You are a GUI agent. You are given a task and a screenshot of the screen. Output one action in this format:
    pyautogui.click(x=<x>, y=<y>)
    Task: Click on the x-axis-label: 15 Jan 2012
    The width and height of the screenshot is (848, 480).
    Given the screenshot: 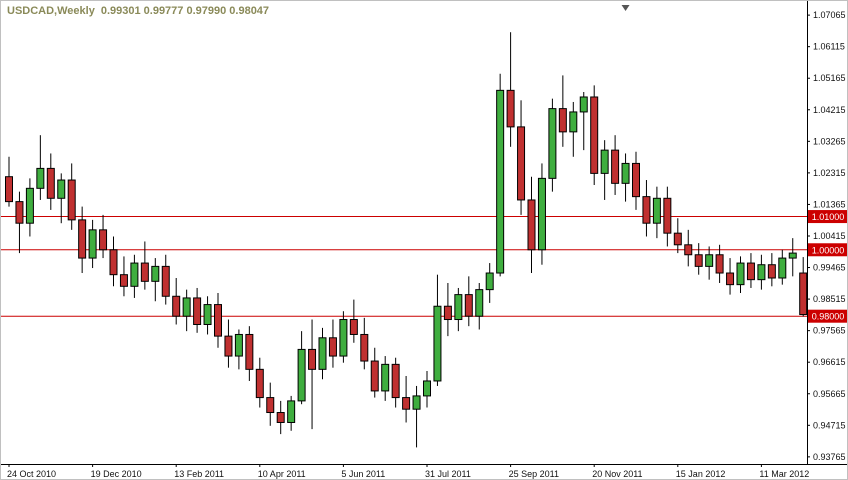 What is the action you would take?
    pyautogui.click(x=701, y=474)
    